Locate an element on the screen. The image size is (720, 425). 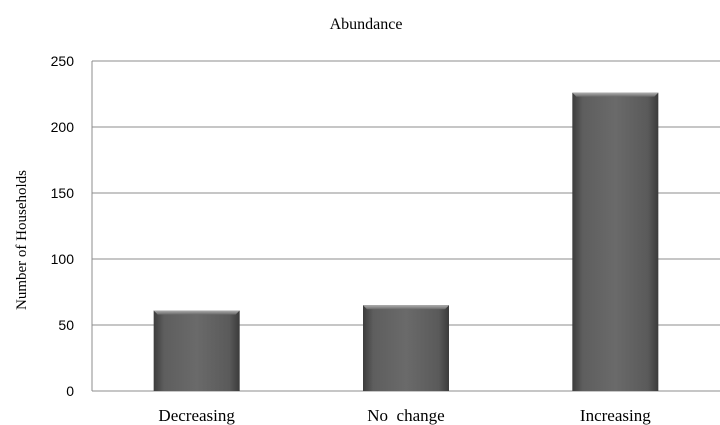
x-axis-ticks: Decreasing No change Increasing is located at coordinates (404, 415).